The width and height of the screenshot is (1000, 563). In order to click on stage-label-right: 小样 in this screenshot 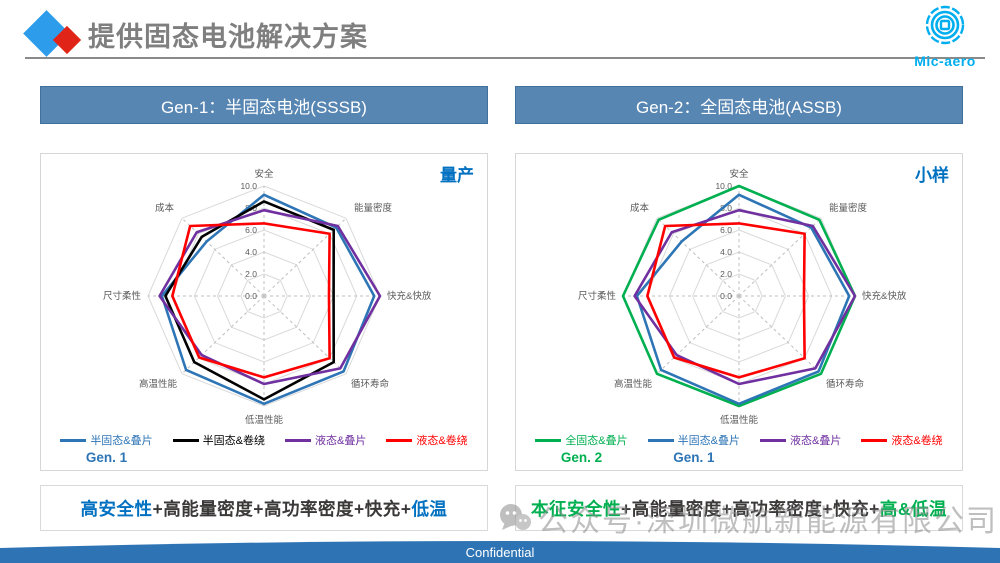, I will do `click(932, 175)`.